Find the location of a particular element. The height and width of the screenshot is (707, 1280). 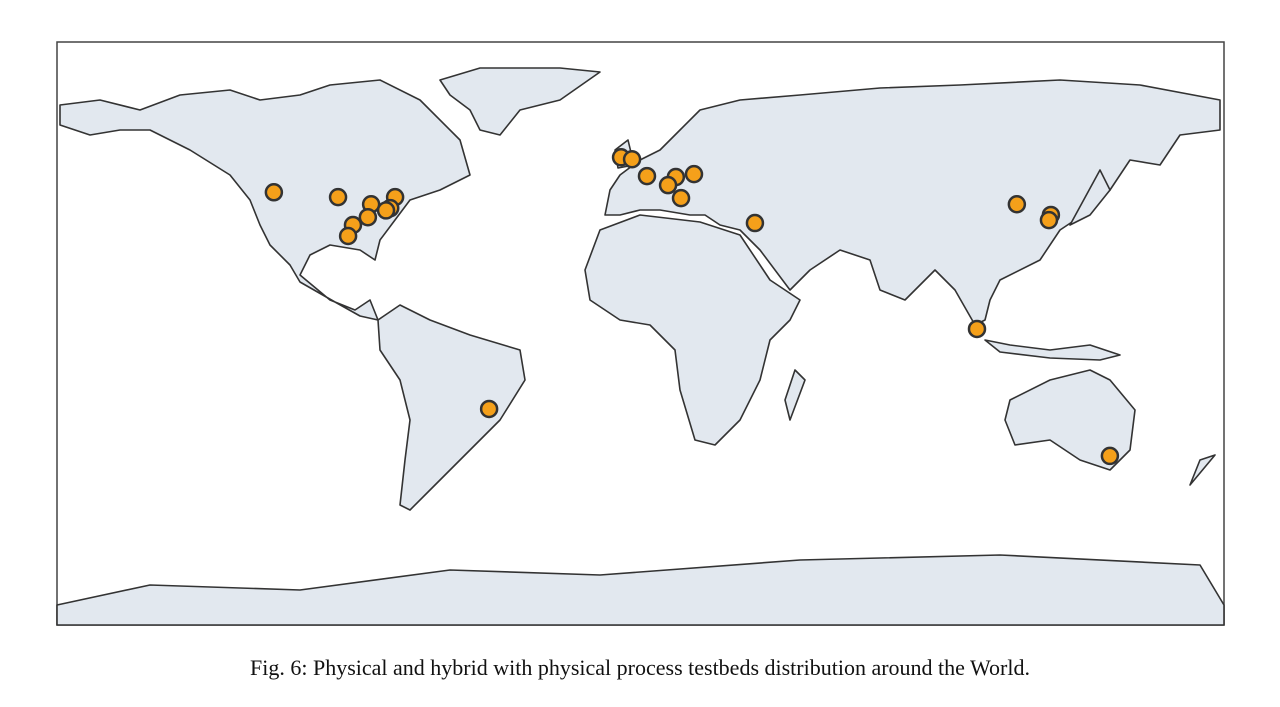

north-america is located at coordinates (265, 200).